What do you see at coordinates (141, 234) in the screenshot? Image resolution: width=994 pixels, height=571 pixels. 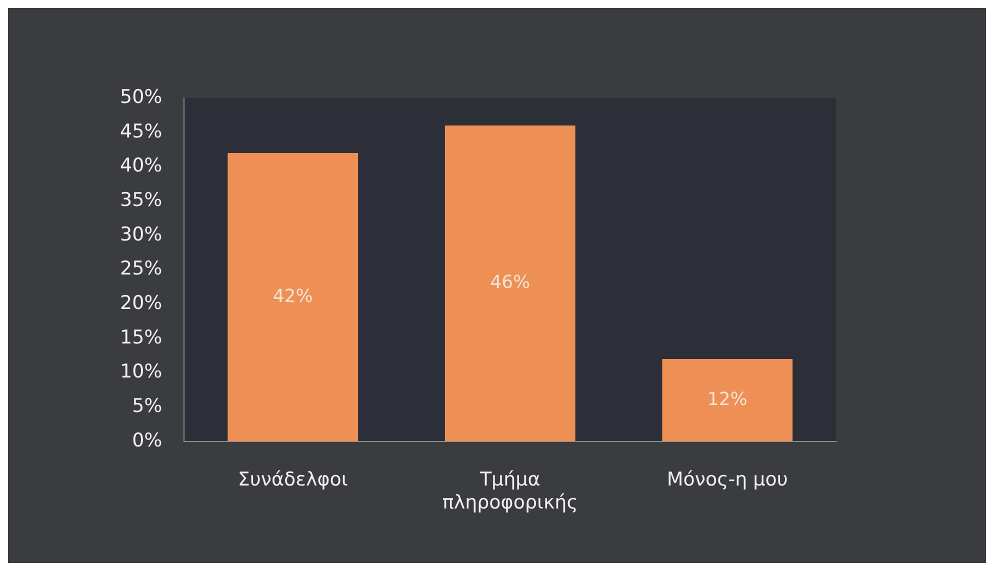 I see `y-tick-label: 30%` at bounding box center [141, 234].